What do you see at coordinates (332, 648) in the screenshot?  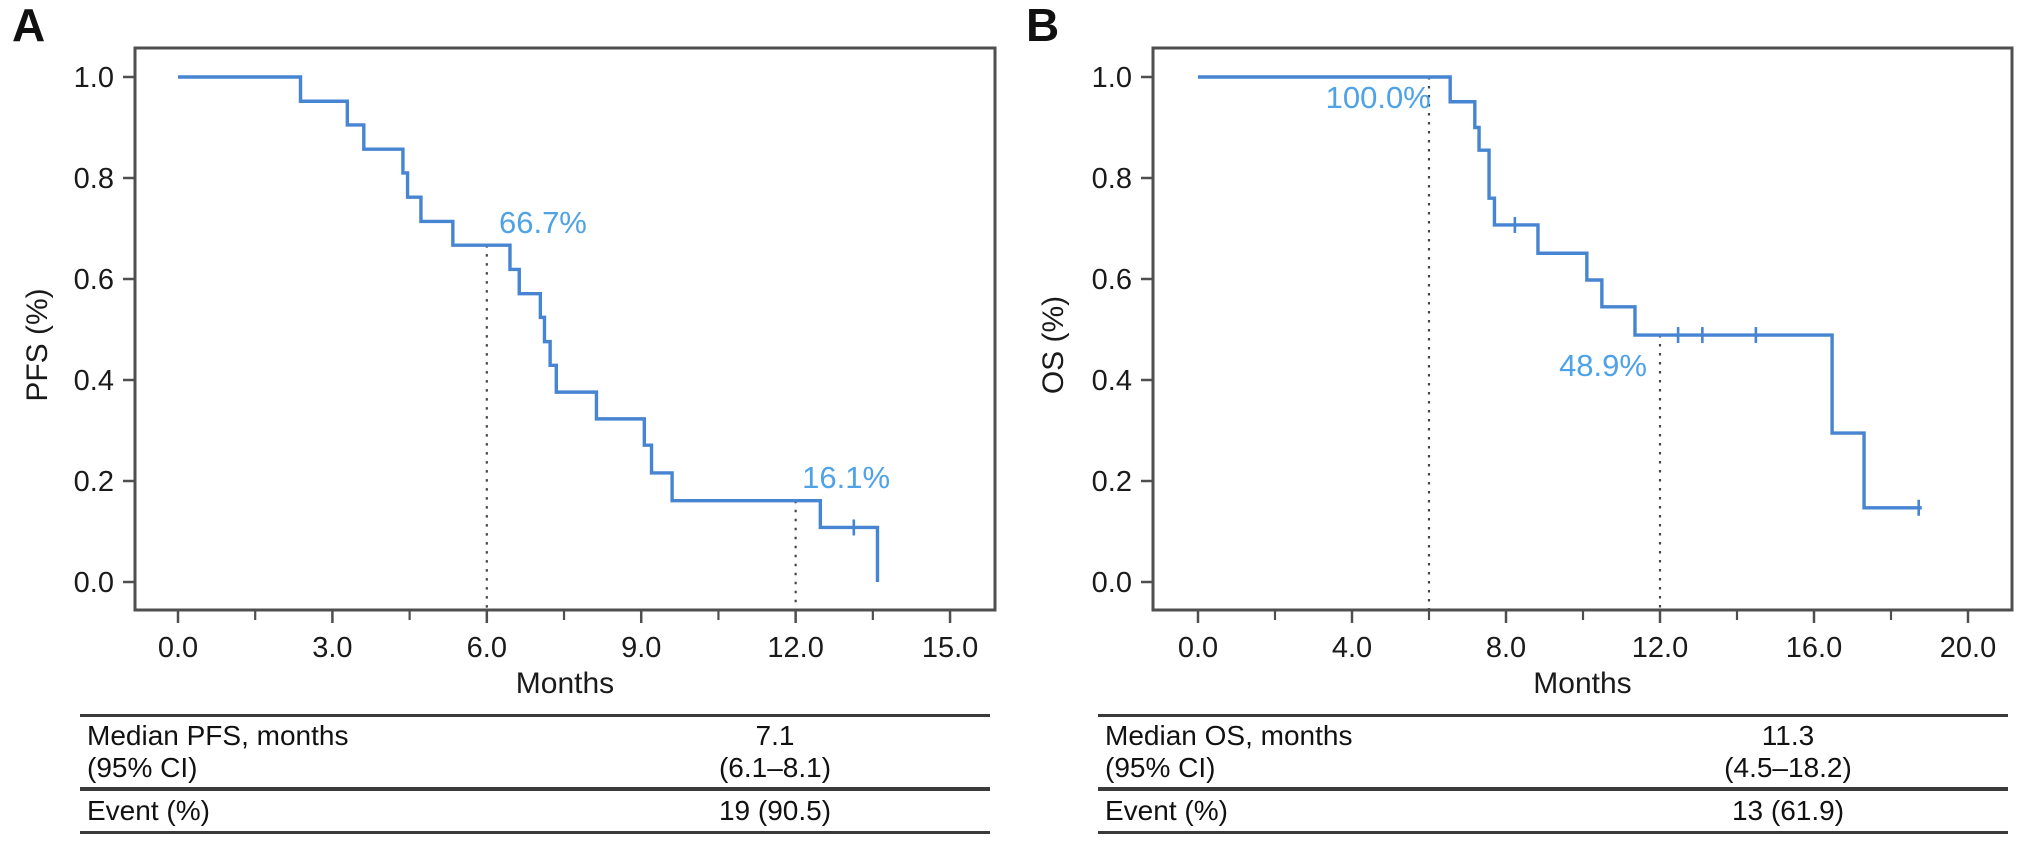 I see `x-tick-label: 3.0` at bounding box center [332, 648].